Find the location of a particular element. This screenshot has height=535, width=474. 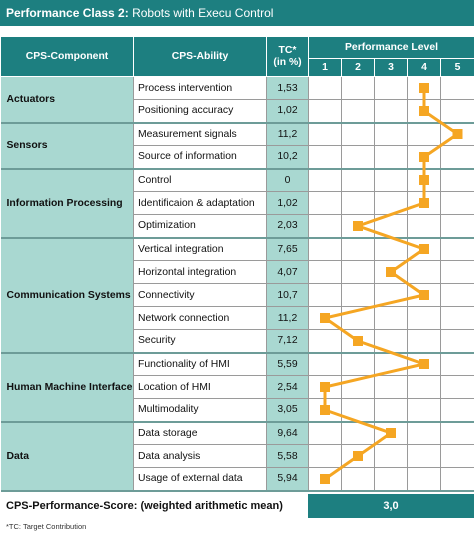

ability-cell: Usage of external data is located at coordinates (200, 479).